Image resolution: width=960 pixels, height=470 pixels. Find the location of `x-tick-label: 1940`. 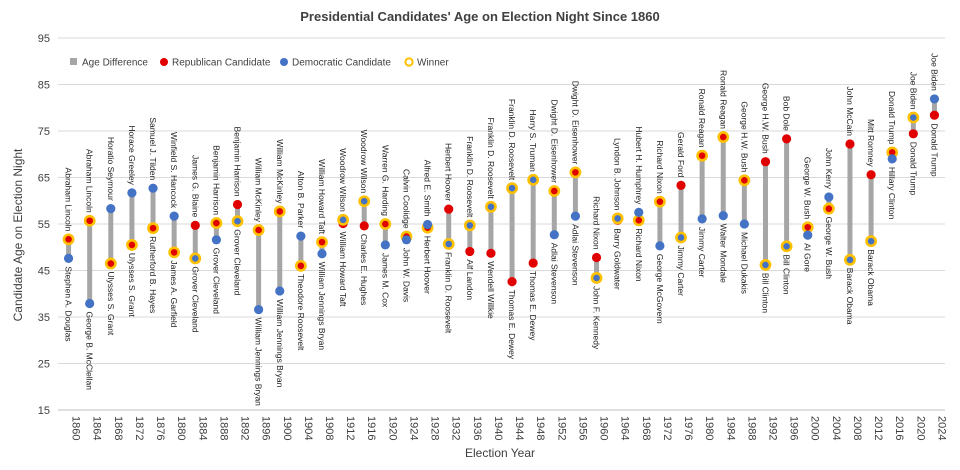

x-tick-label: 1940 is located at coordinates (498, 428).